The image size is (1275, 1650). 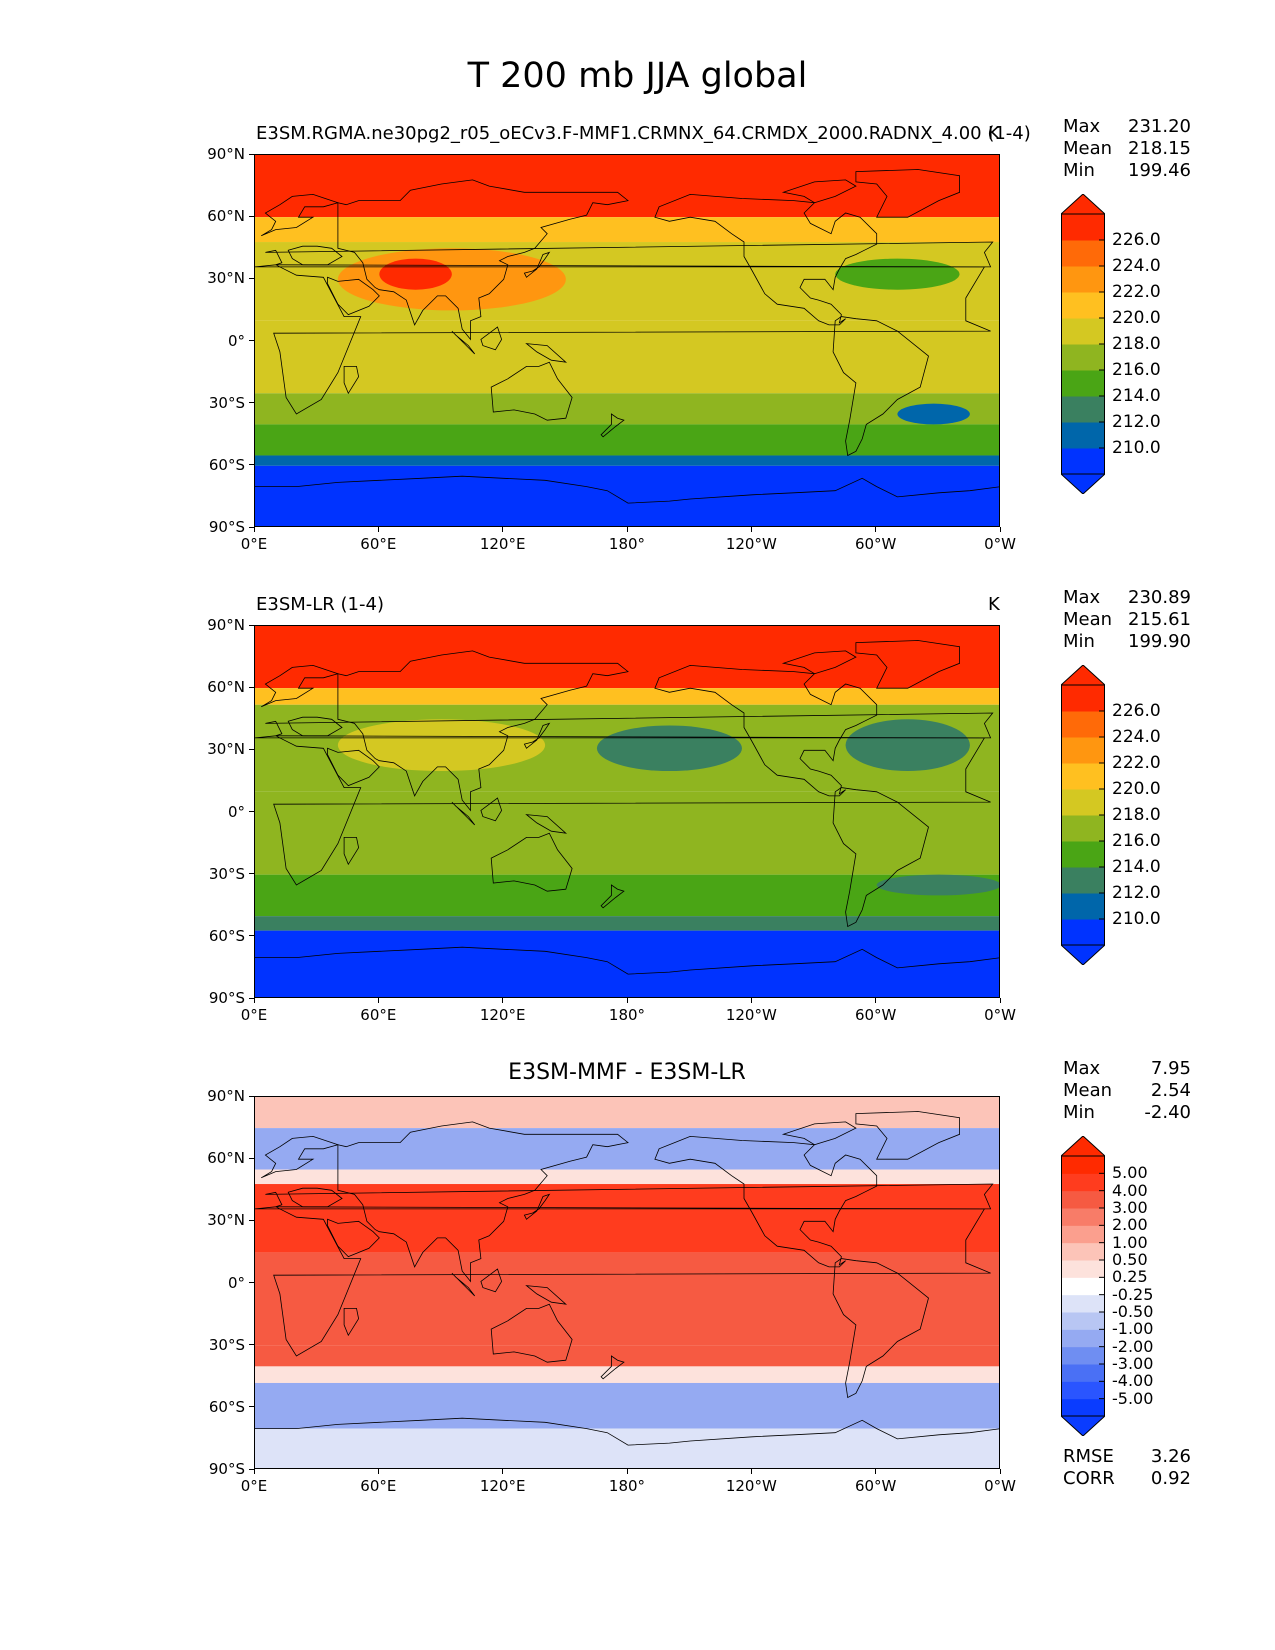 I want to click on y-tick-label: 90°S, so click(x=226, y=527).